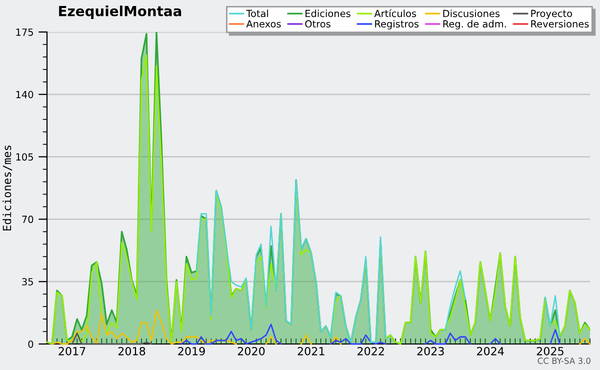 This screenshot has height=370, width=600. What do you see at coordinates (395, 13) in the screenshot?
I see `legend-label: Artículos` at bounding box center [395, 13].